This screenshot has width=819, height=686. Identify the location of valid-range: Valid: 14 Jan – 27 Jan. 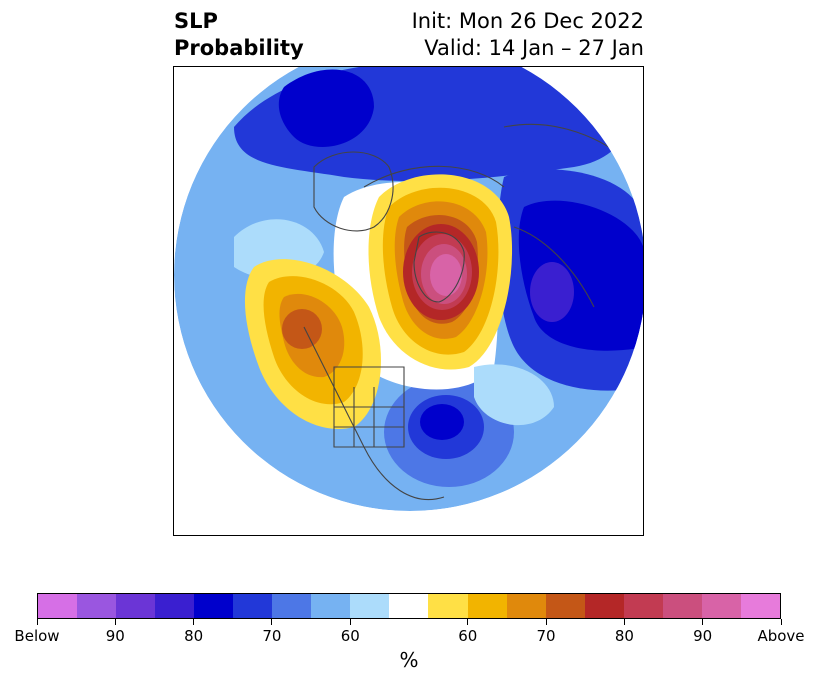
(534, 48).